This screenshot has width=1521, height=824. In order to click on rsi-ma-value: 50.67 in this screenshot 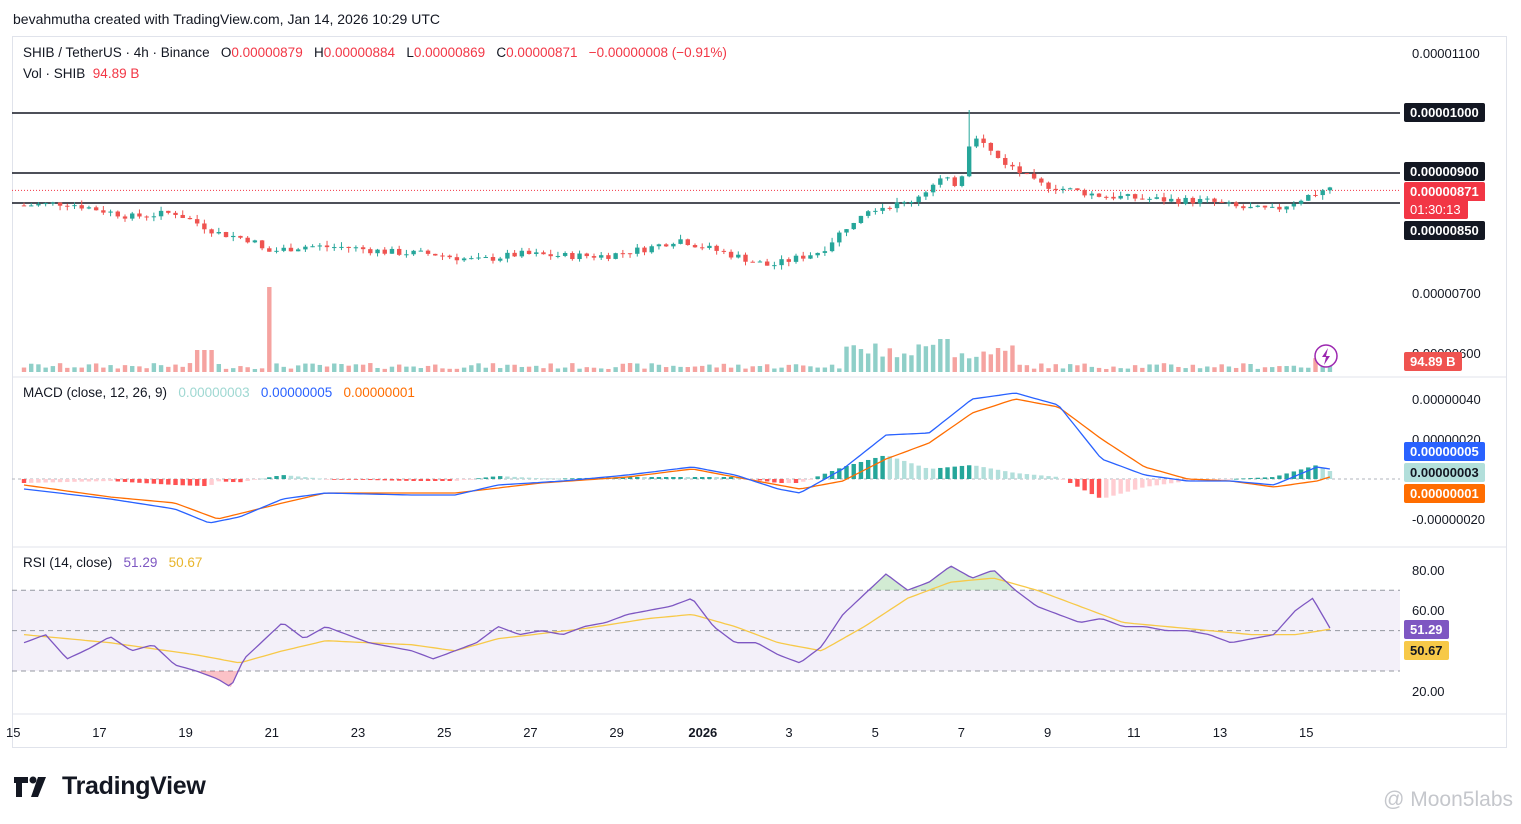, I will do `click(185, 562)`.